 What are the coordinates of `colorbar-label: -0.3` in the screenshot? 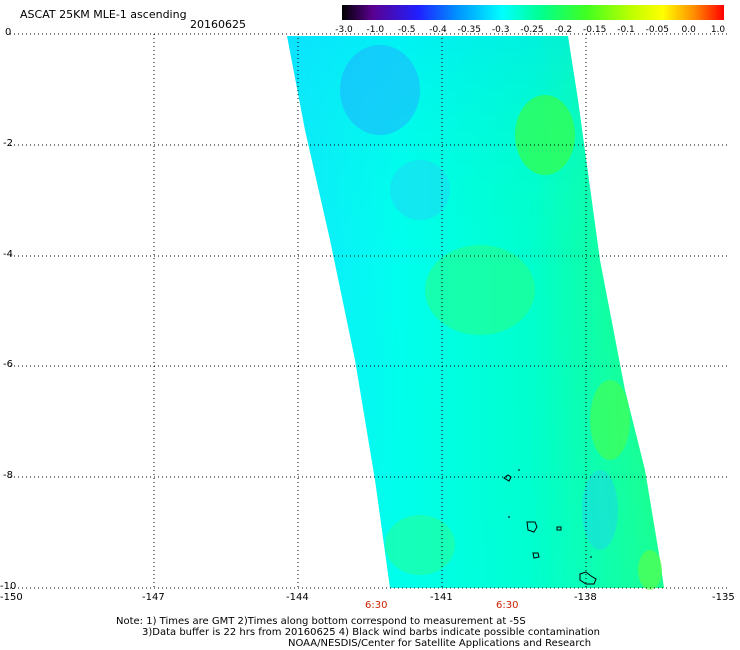 It's located at (500, 30).